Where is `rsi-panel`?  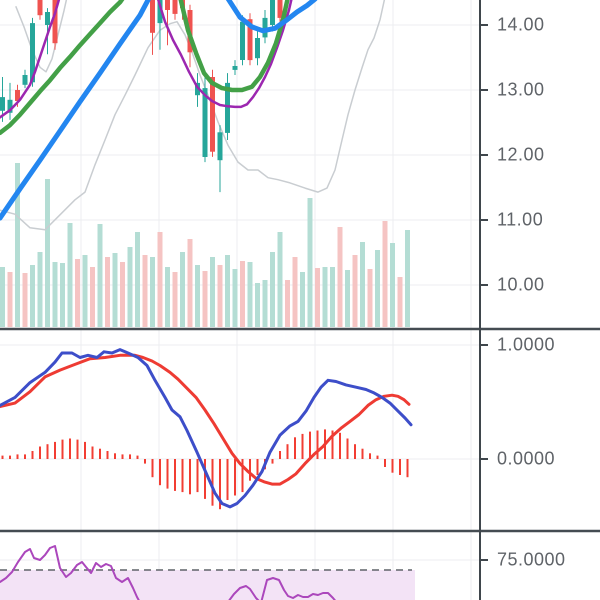 rsi-panel is located at coordinates (240, 565).